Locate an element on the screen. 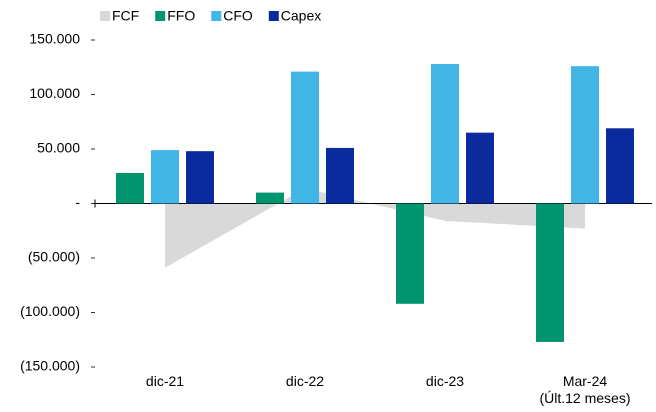 The height and width of the screenshot is (412, 656). y-tick-label: 150.000 is located at coordinates (54, 39).